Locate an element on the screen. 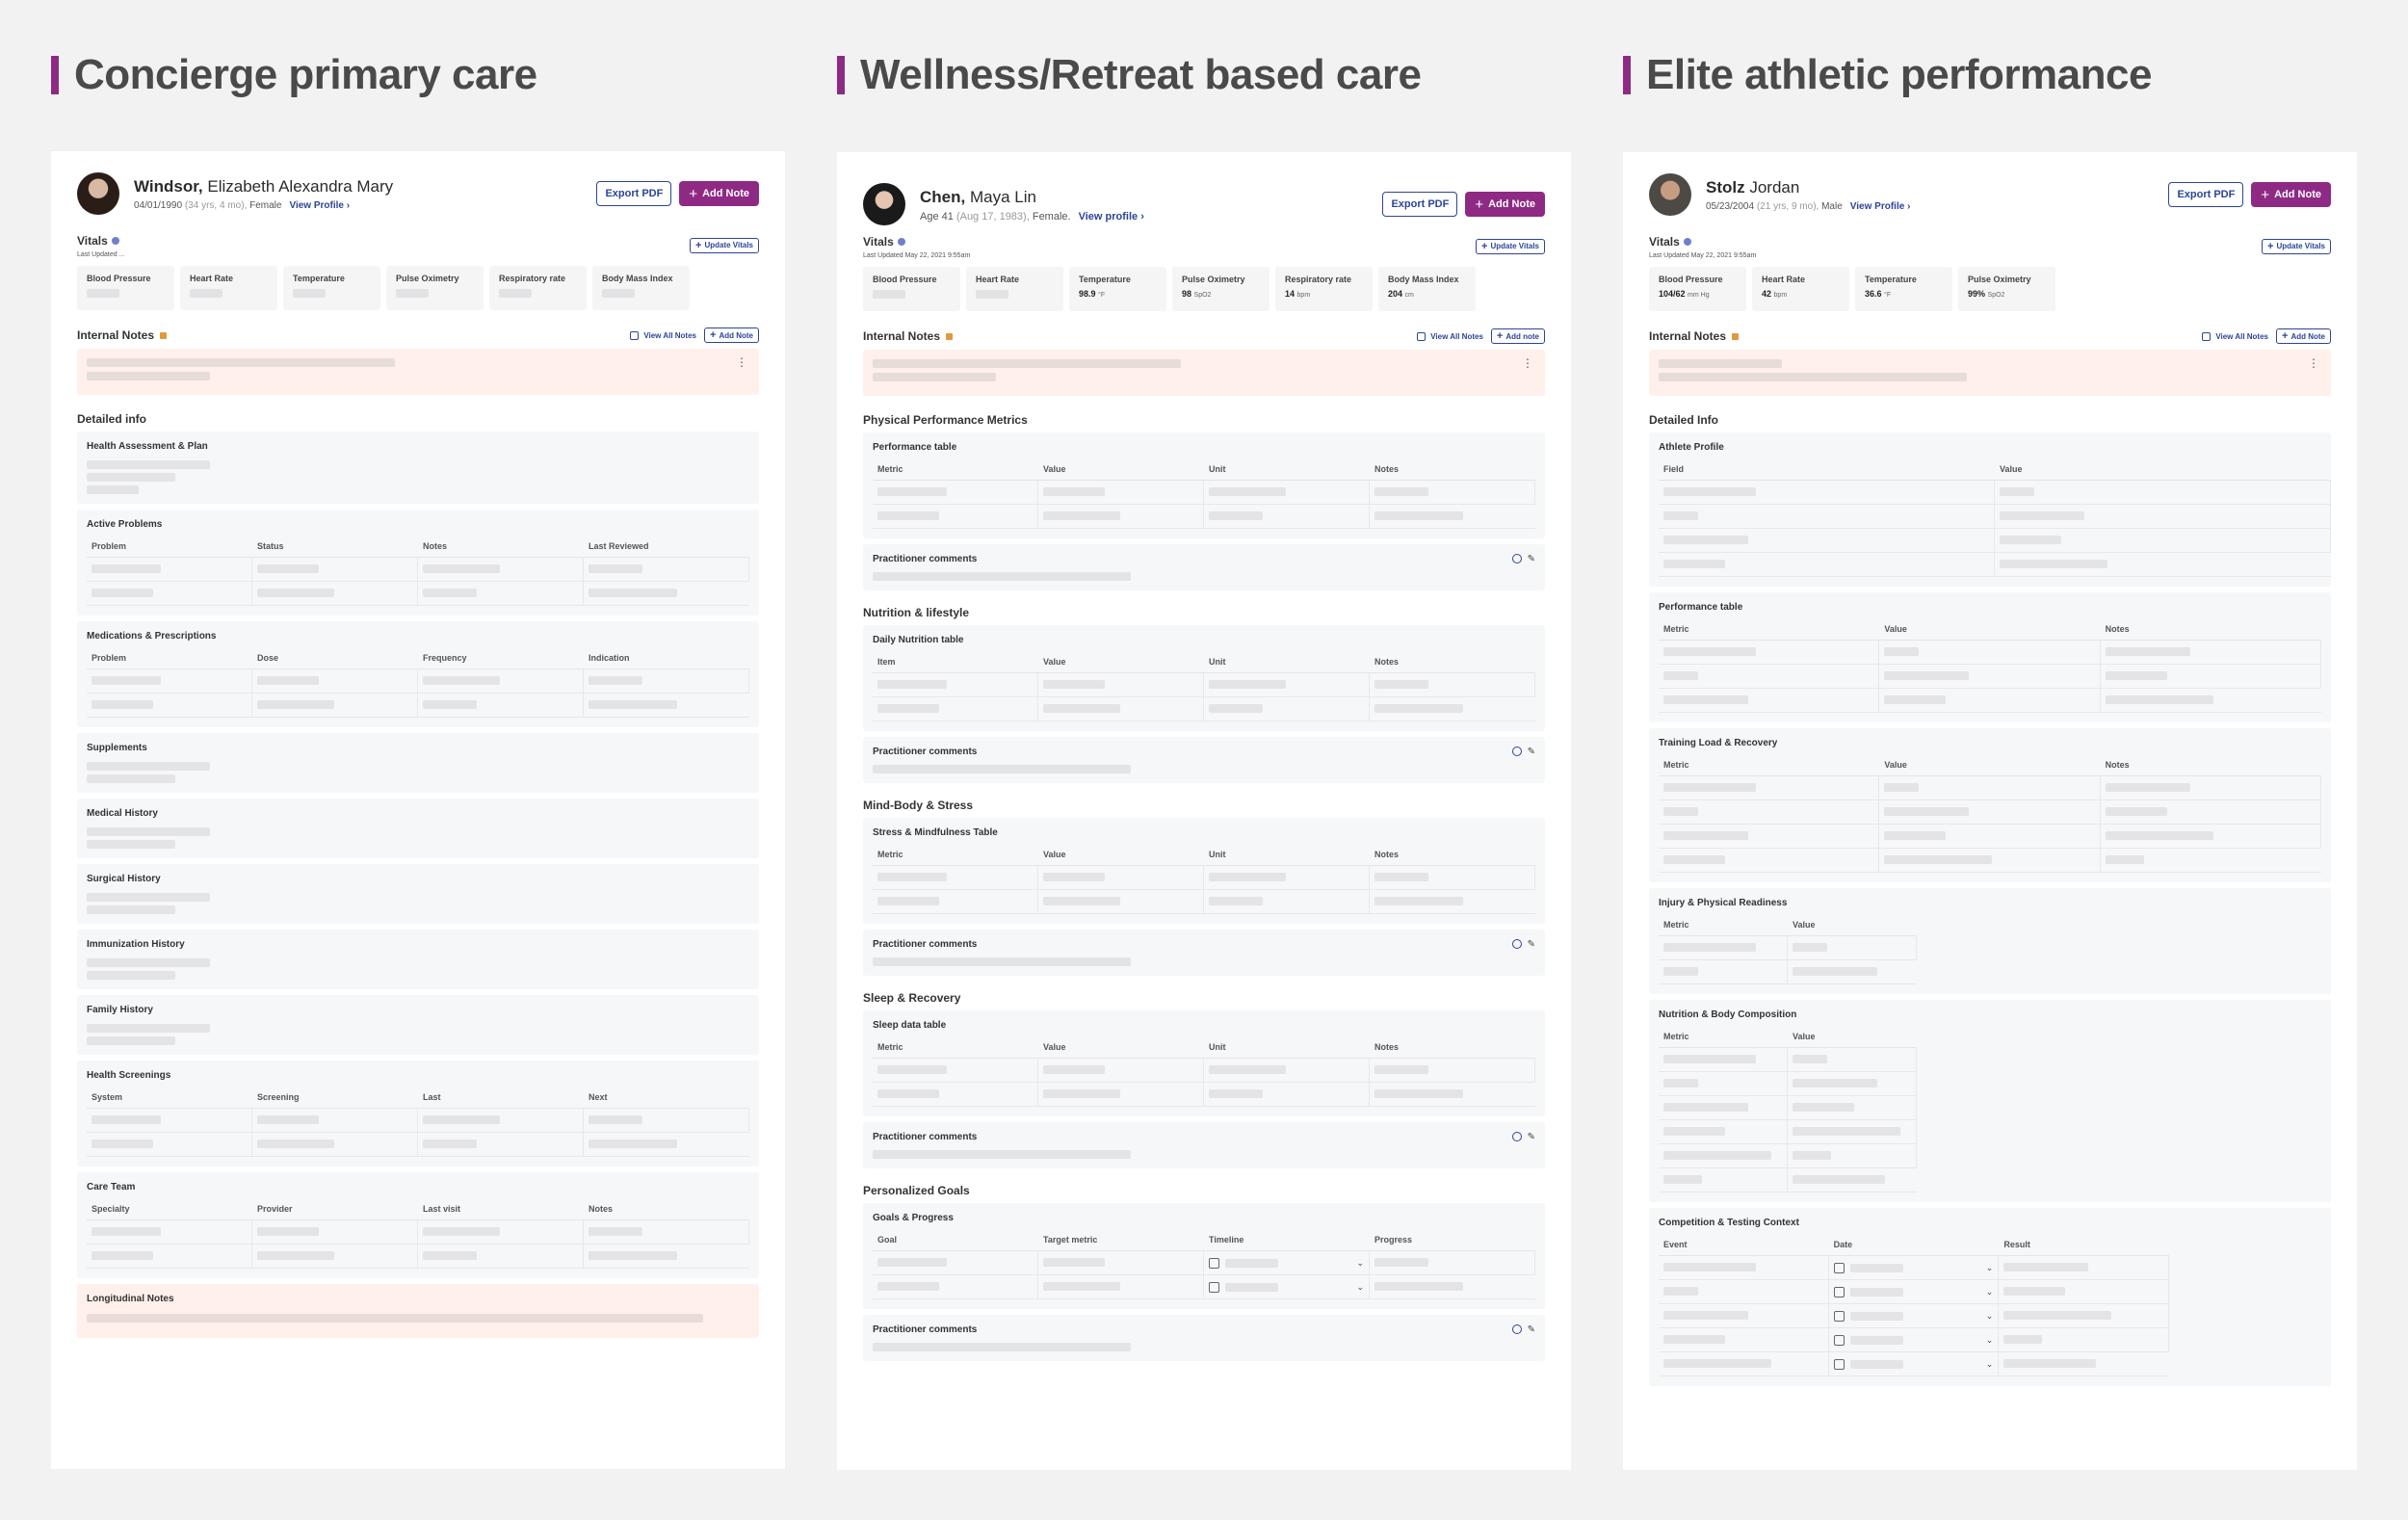  update-vitals-button: Update Vitals is located at coordinates (1510, 246).